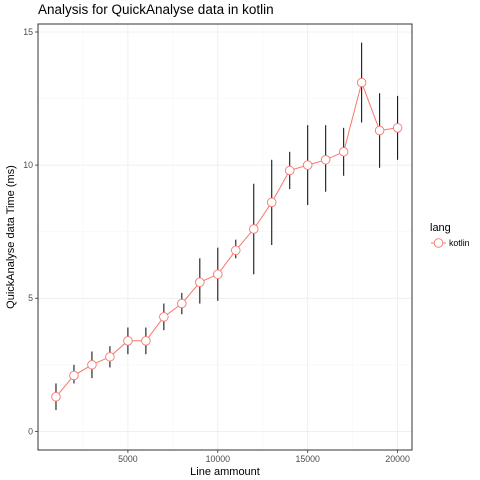  I want to click on y-tick-label: 15, so click(28, 32).